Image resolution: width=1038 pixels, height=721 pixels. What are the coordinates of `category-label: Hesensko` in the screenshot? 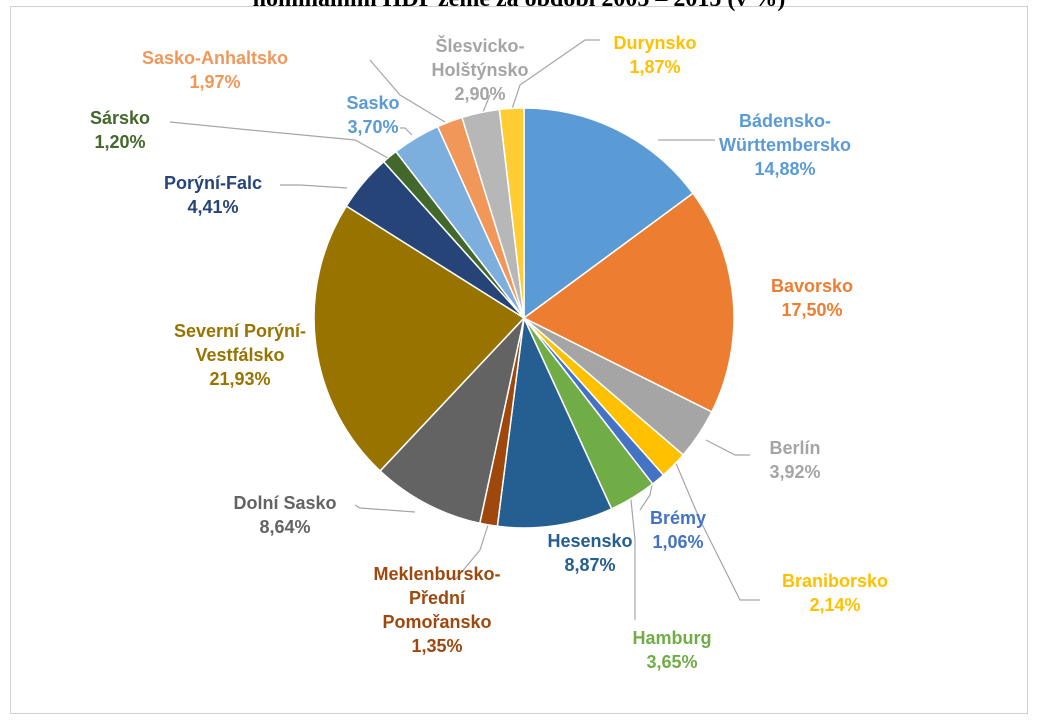 It's located at (590, 541).